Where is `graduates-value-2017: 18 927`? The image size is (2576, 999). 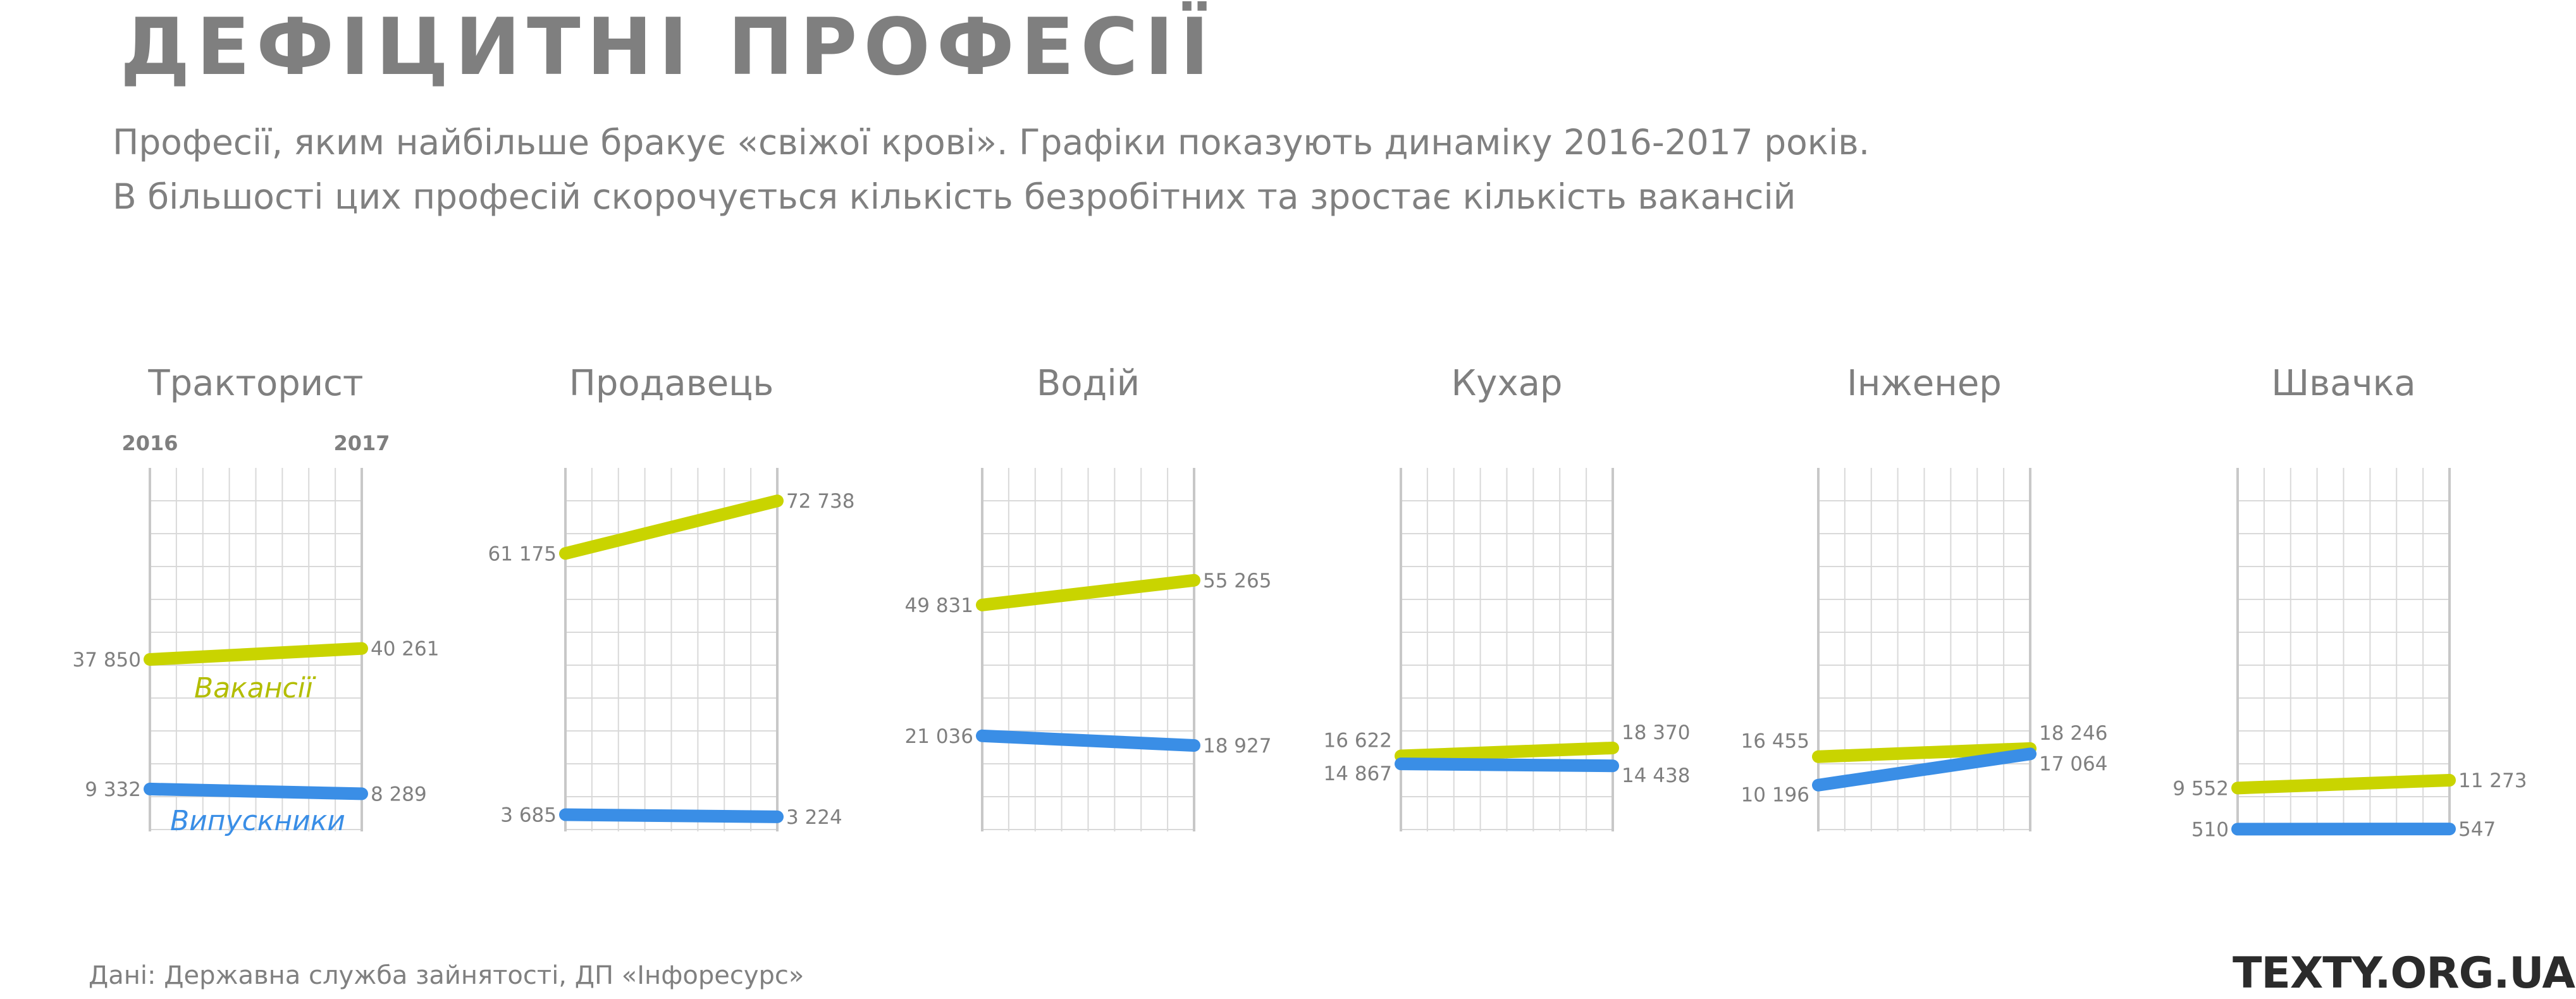 graduates-value-2017: 18 927 is located at coordinates (1237, 746).